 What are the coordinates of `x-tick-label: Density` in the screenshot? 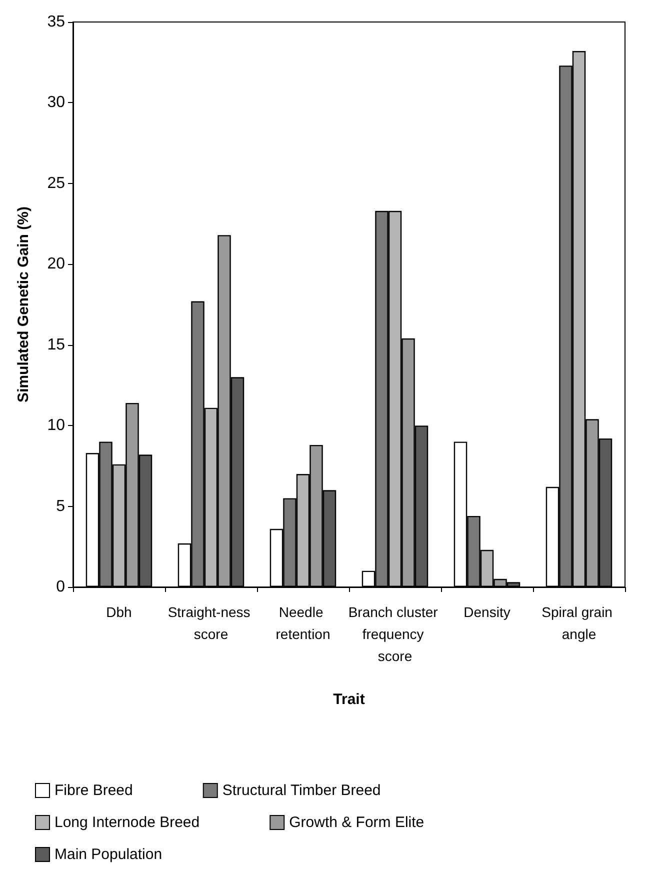 It's located at (487, 612).